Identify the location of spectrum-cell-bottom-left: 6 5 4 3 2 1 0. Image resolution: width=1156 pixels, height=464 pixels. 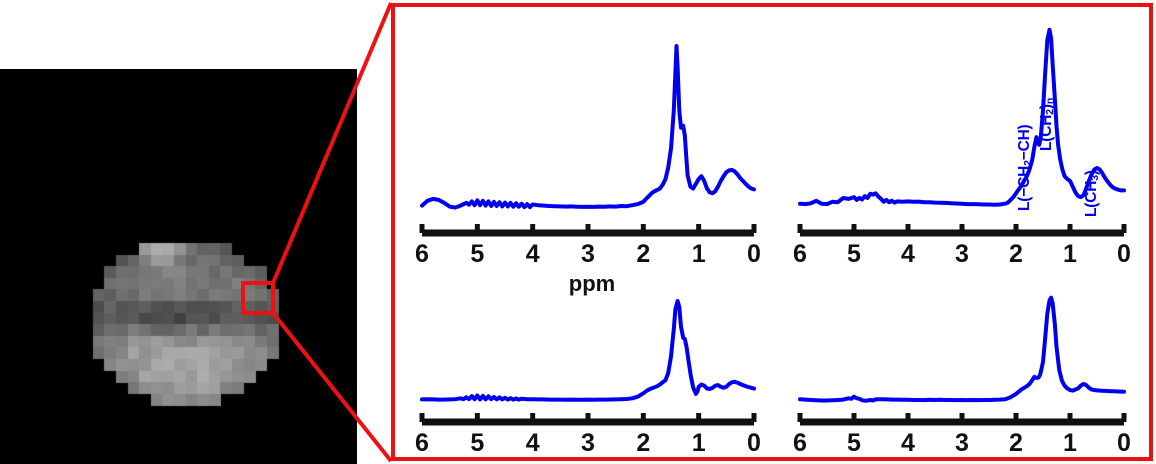
(588, 372).